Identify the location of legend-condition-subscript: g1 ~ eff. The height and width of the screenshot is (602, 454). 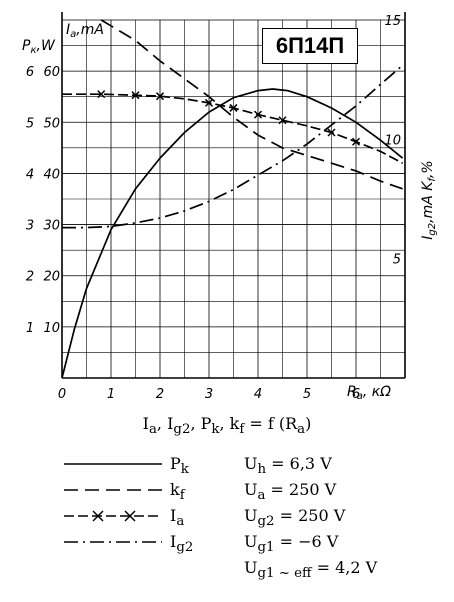
(284, 574).